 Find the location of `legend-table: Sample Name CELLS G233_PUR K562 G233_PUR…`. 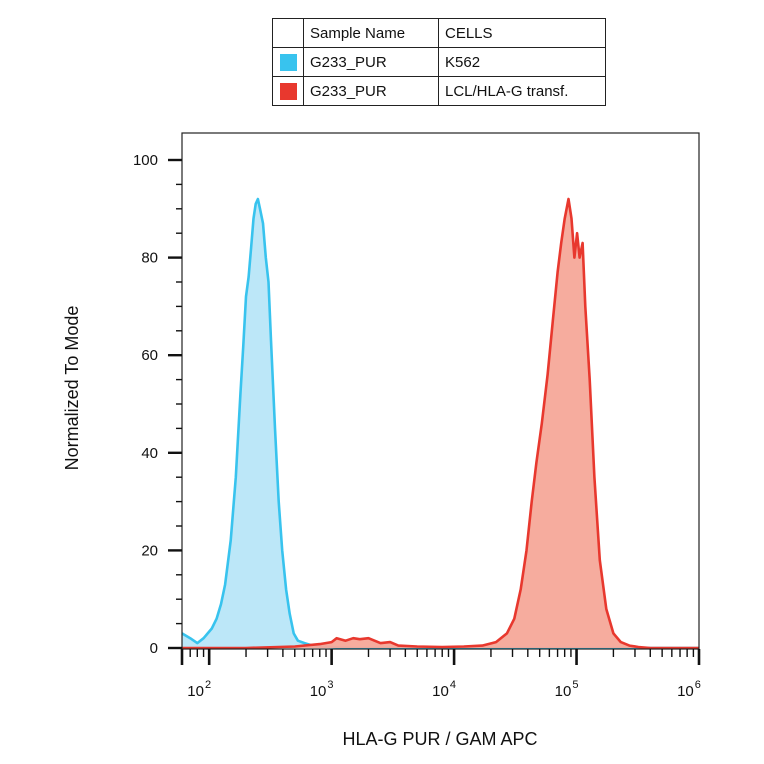

legend-table: Sample Name CELLS G233_PUR K562 G233_PUR… is located at coordinates (439, 62).